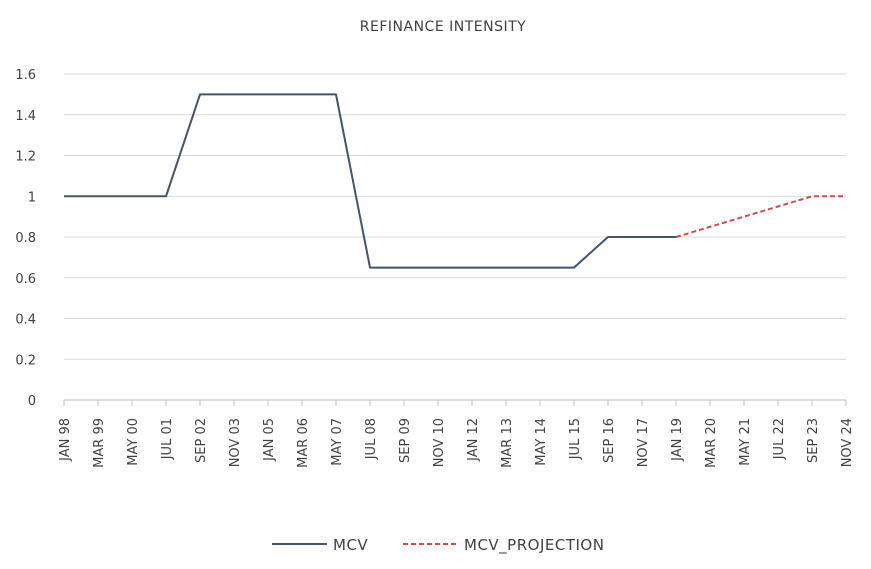 This screenshot has width=871, height=569. Describe the element at coordinates (439, 442) in the screenshot. I see `x-tick-label: NOV 10` at that location.